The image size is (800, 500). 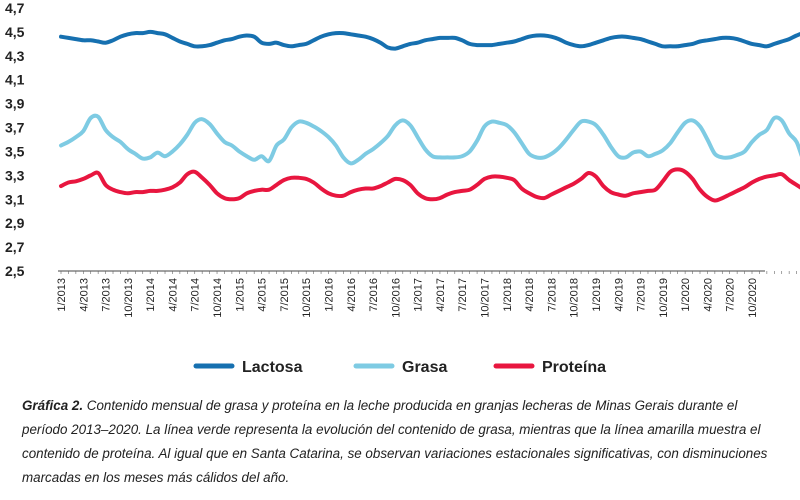 I want to click on x-tick-label: 4/2018, so click(x=530, y=295).